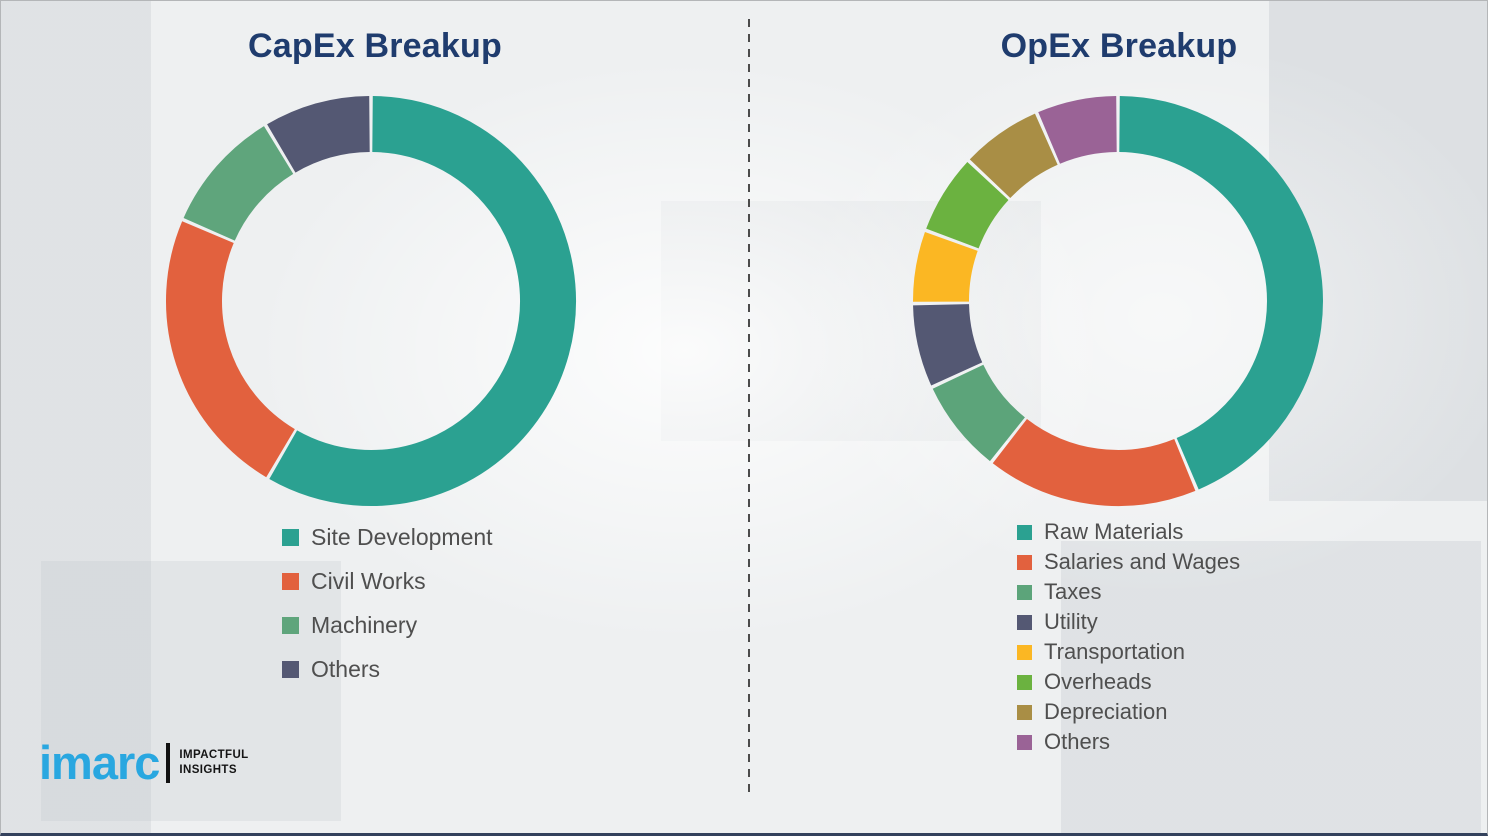 This screenshot has height=836, width=1488. What do you see at coordinates (1071, 621) in the screenshot?
I see `legend-label-utility: Utility` at bounding box center [1071, 621].